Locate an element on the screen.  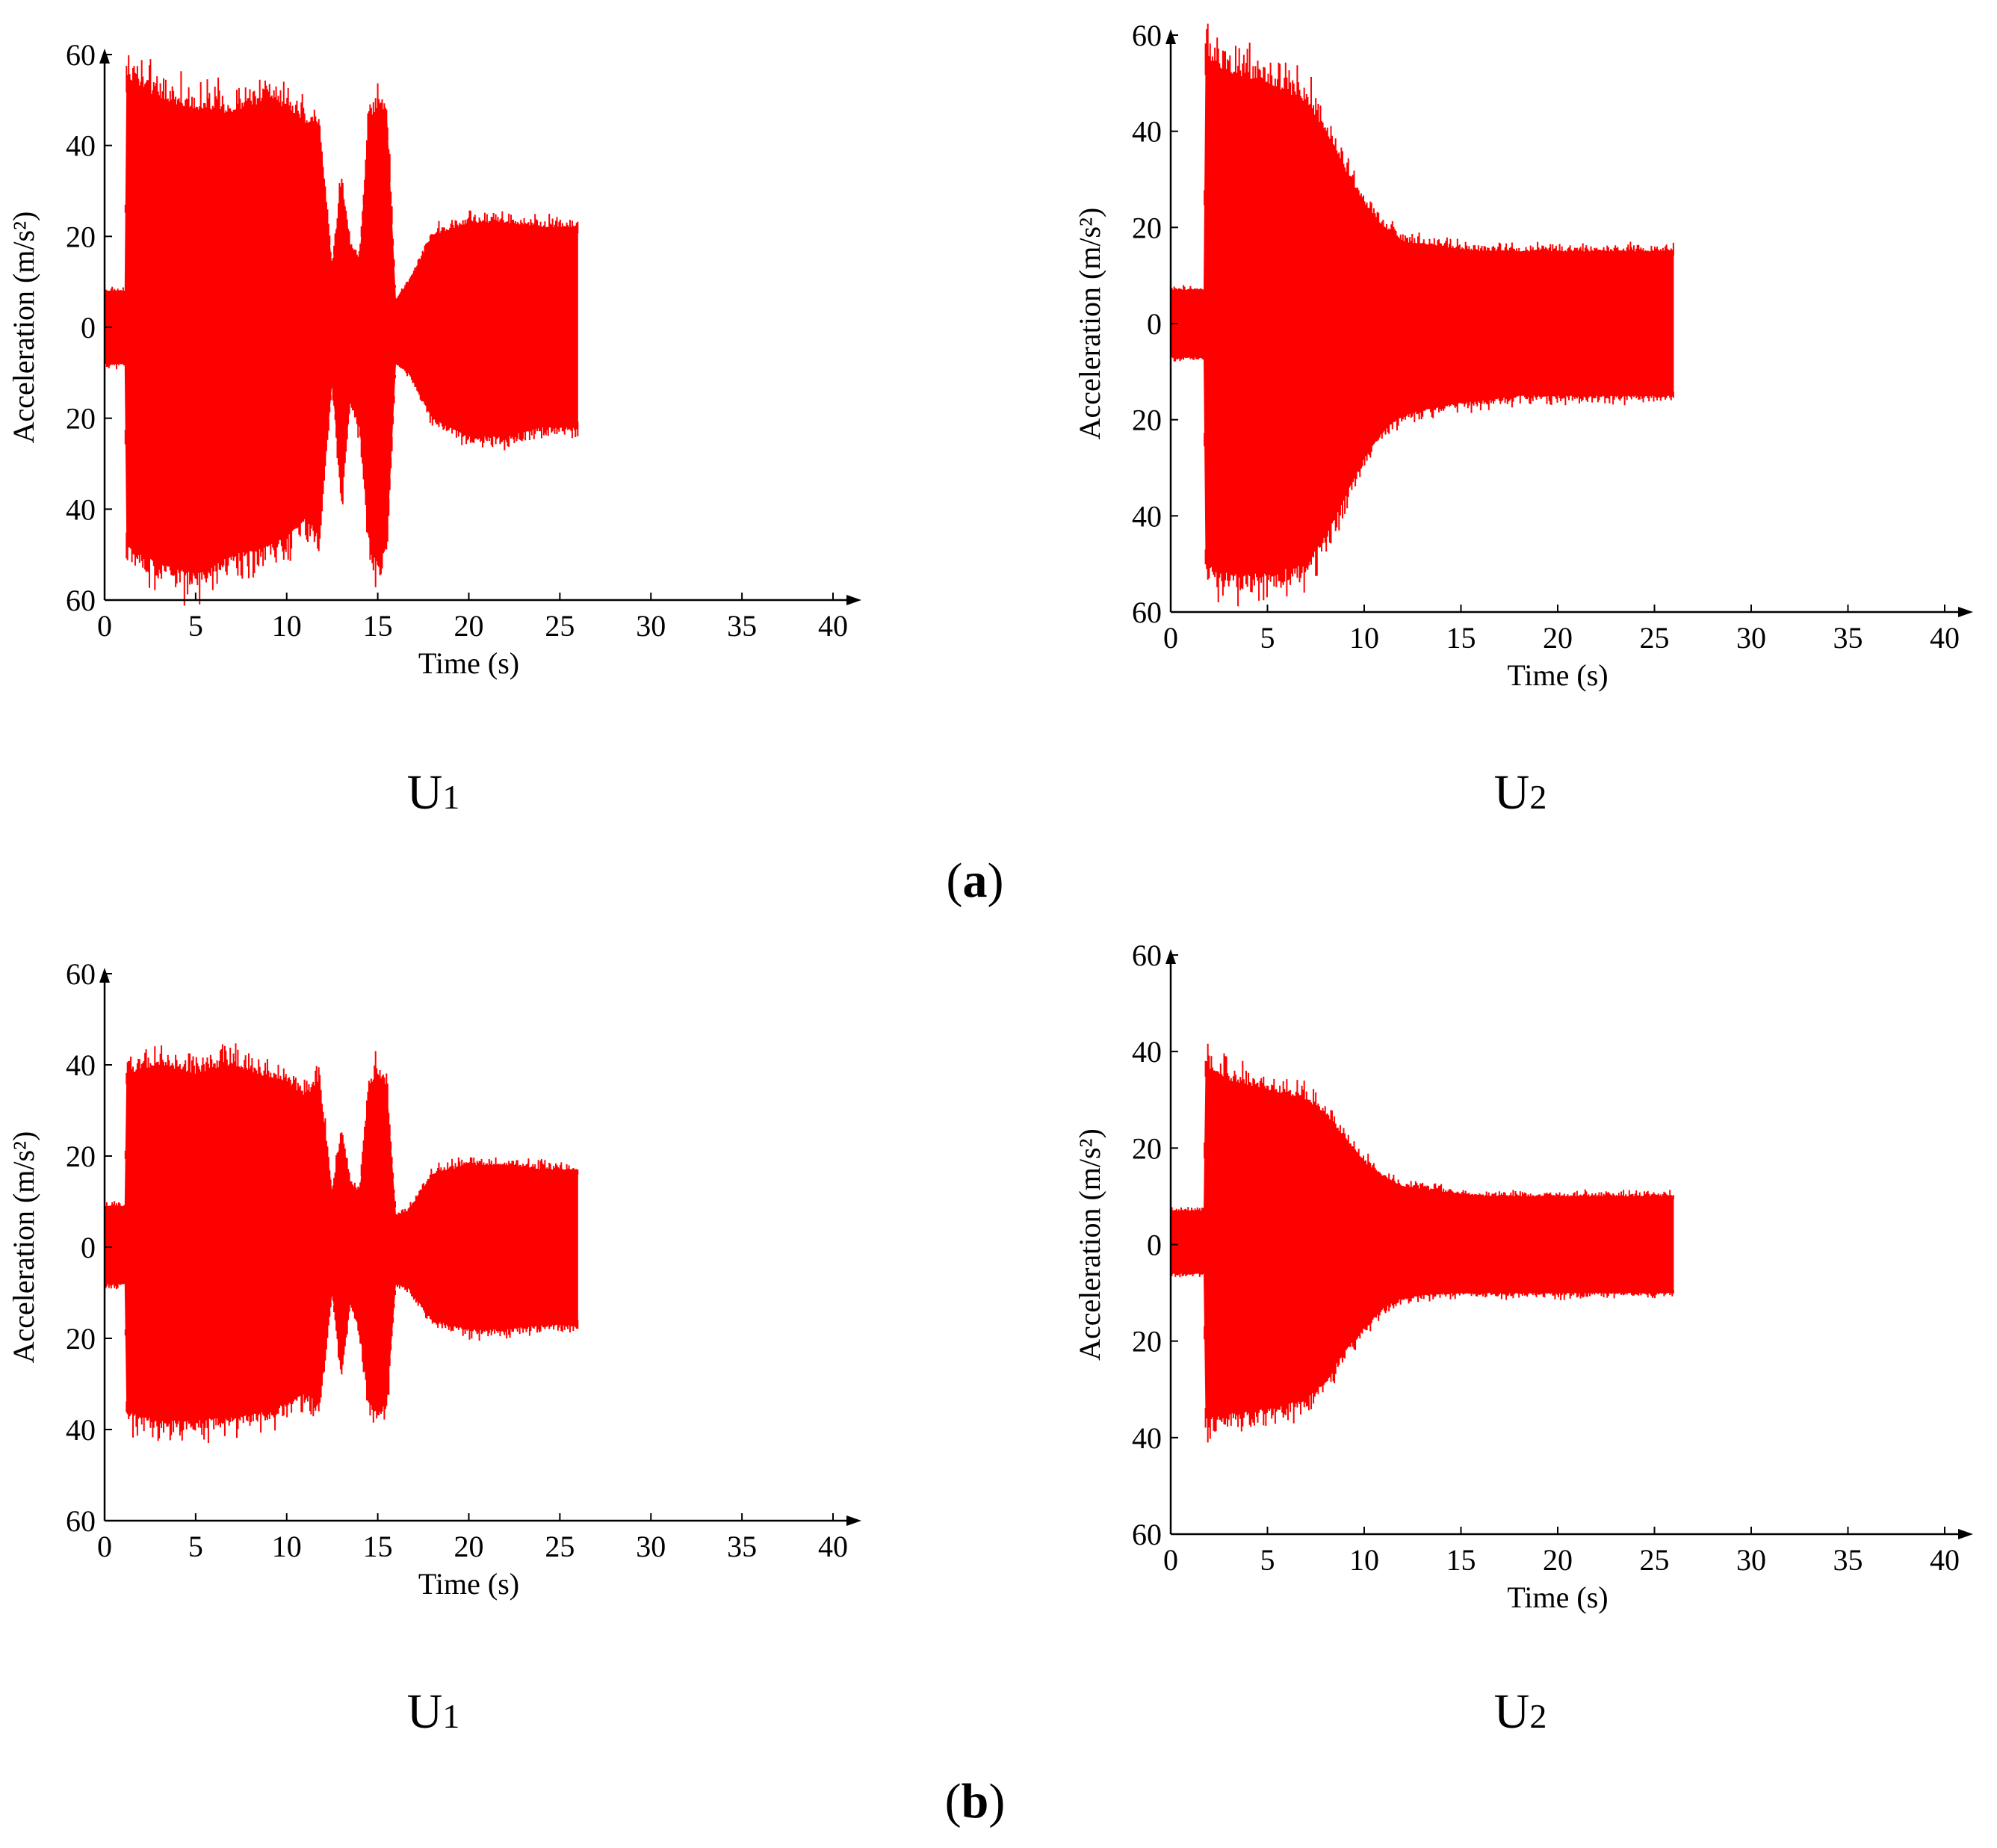
part-label-b: (b) is located at coordinates (976, 1801).